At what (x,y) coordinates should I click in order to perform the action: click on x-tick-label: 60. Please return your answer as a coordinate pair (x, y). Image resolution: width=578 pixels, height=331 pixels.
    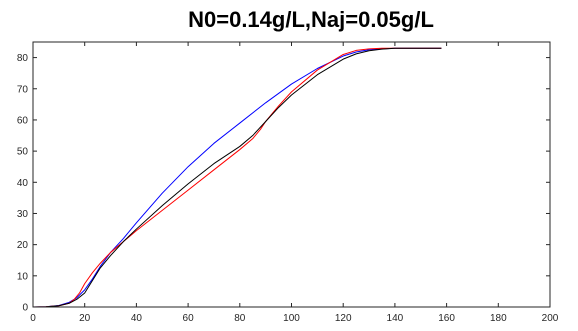
    Looking at the image, I should click on (189, 318).